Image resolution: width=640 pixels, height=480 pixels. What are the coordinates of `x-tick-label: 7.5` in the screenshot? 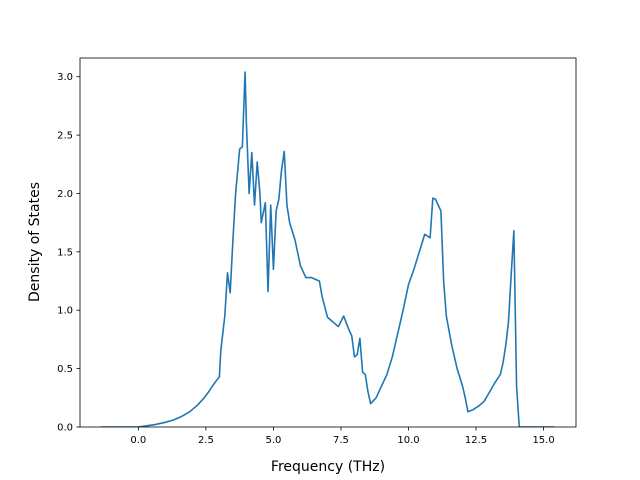 It's located at (341, 440).